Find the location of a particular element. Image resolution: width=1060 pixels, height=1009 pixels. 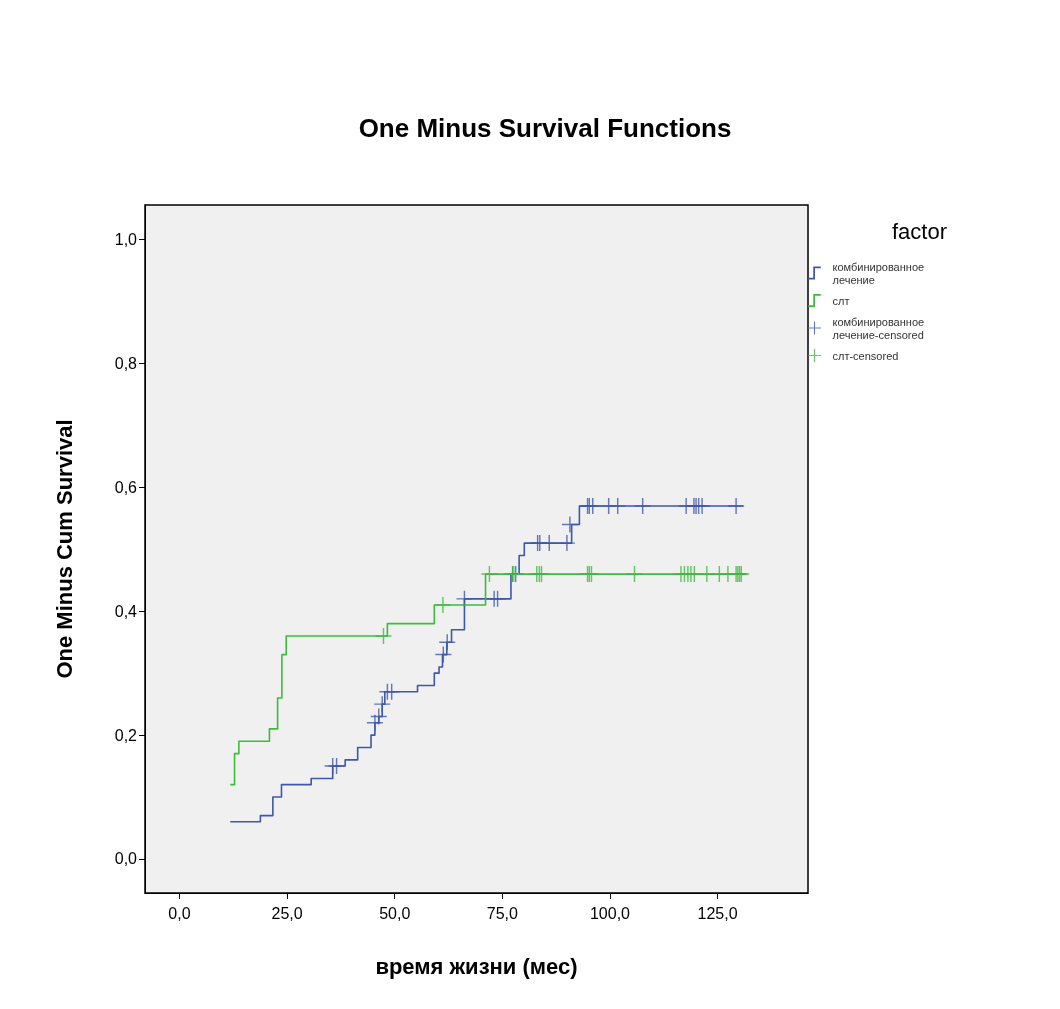

legend-label: комбинированное лечение-censored is located at coordinates (880, 328).